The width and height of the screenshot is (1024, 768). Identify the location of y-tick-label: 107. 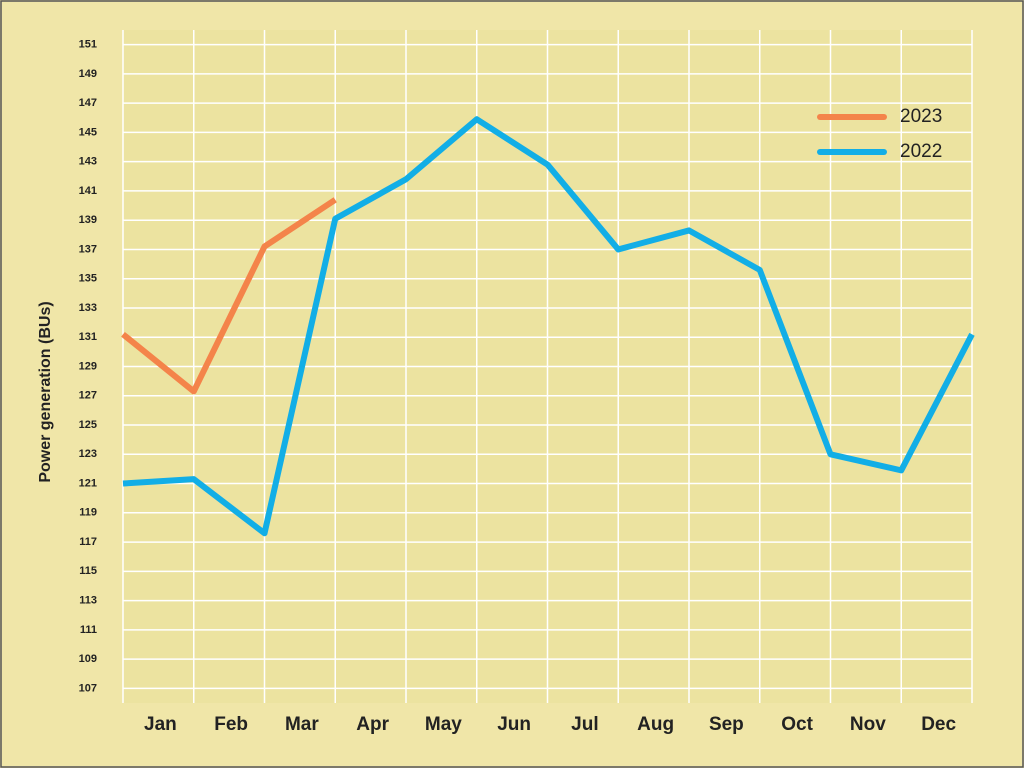
(88, 688).